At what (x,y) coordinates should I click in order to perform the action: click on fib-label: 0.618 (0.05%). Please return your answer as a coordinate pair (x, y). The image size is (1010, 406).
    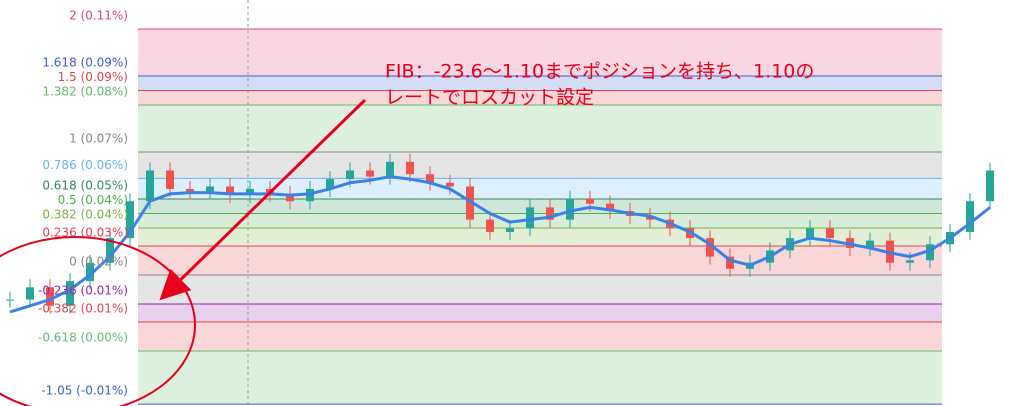
    Looking at the image, I should click on (85, 186).